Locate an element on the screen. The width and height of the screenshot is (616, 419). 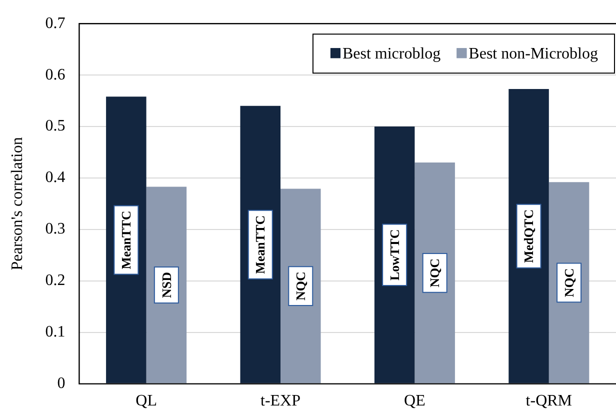
y-tick-label: 0.7 is located at coordinates (55, 23).